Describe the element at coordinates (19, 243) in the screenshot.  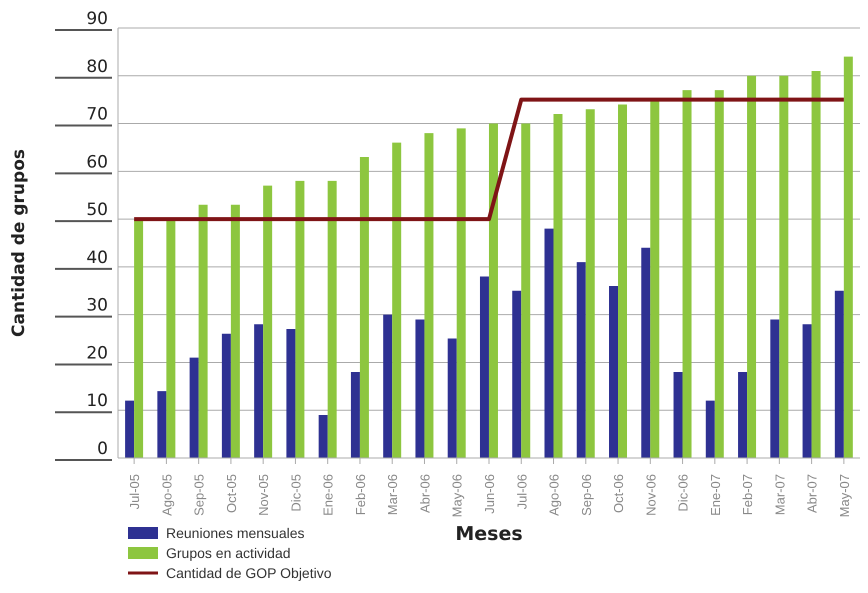
I see `y-axis-title: Cantidad de grupos` at that location.